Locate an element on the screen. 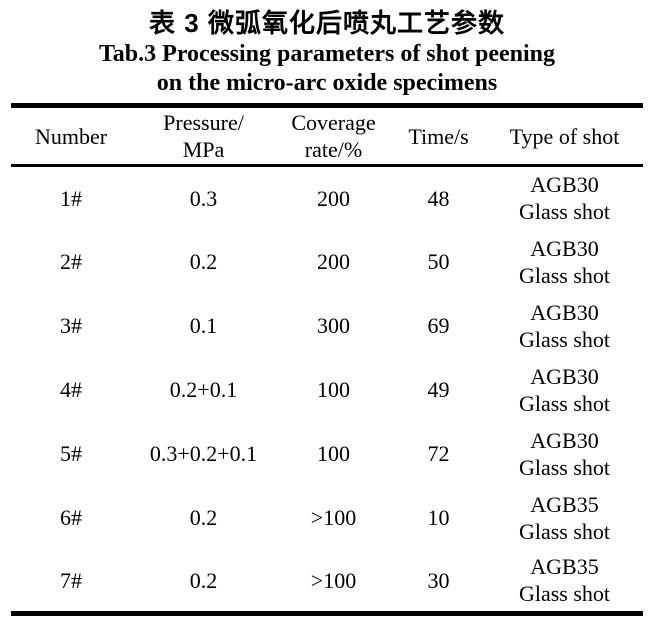 The image size is (654, 636). cell-number: 1# is located at coordinates (71, 198).